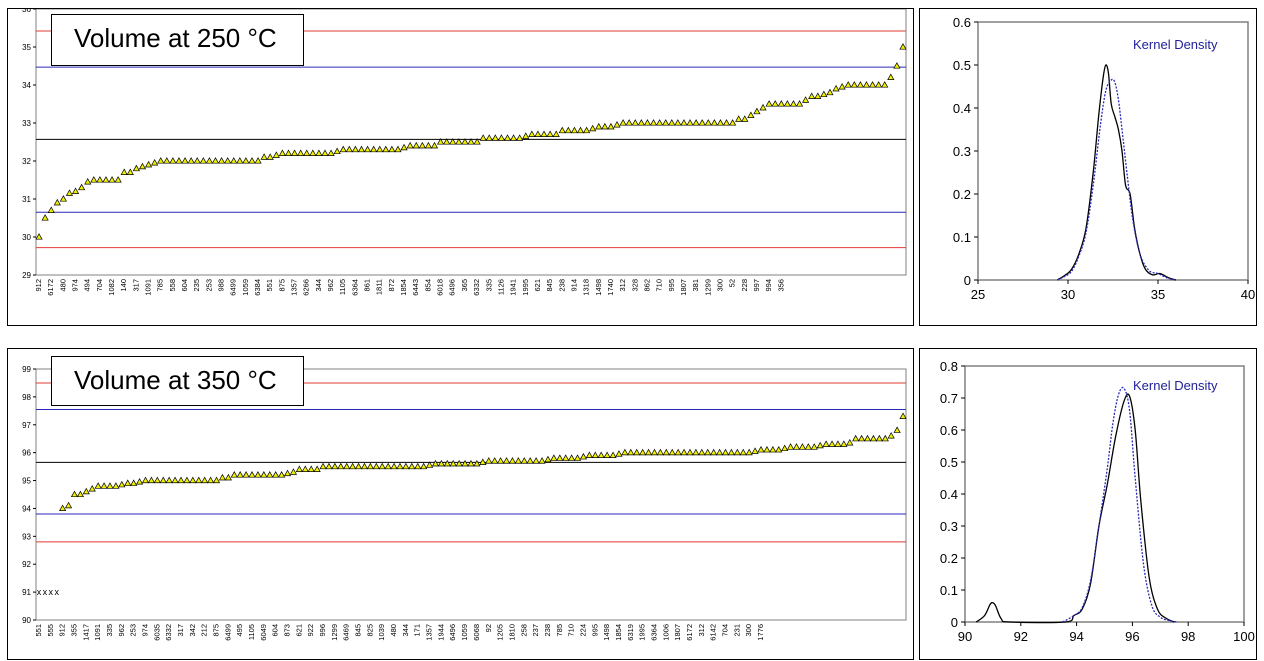  I want to click on x-tick-label: 1941, so click(513, 287).